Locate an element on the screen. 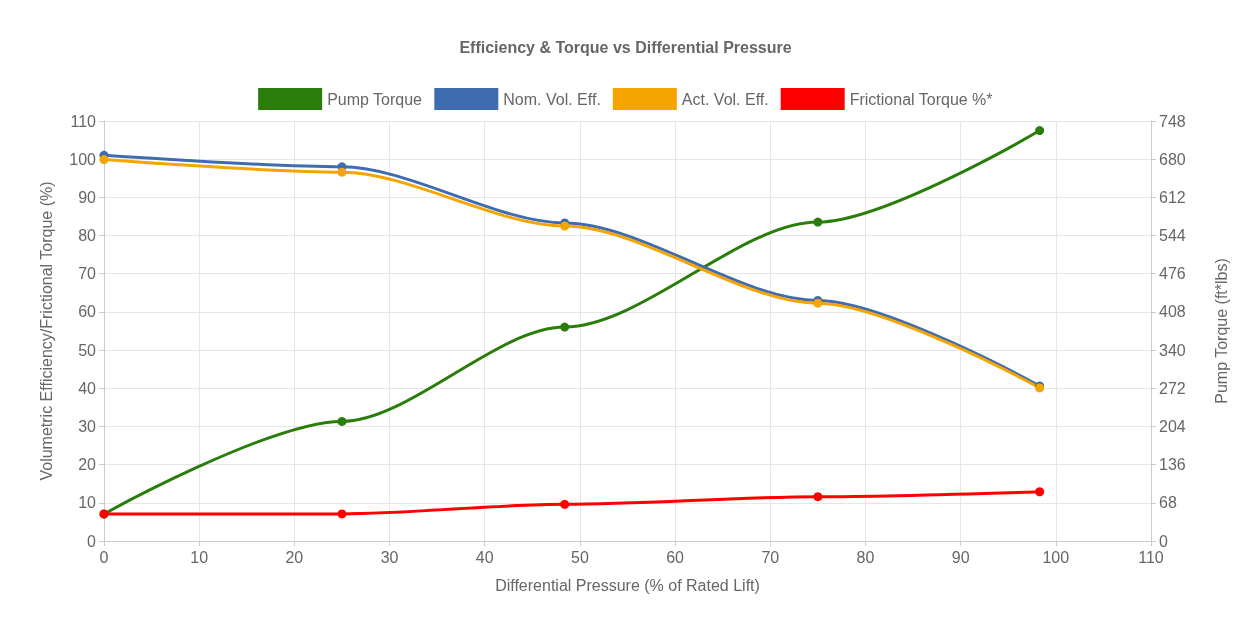 Image resolution: width=1251 pixels, height=631 pixels. x-tick-label: 90 is located at coordinates (960, 557).